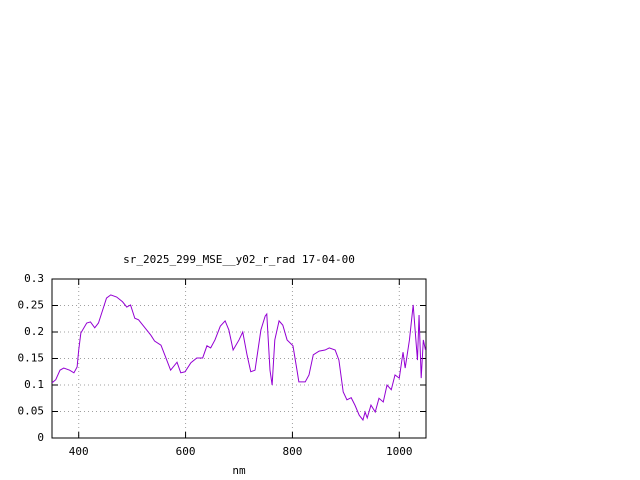 The width and height of the screenshot is (640, 480). Describe the element at coordinates (239, 470) in the screenshot. I see `x-axis-label: nm` at that location.